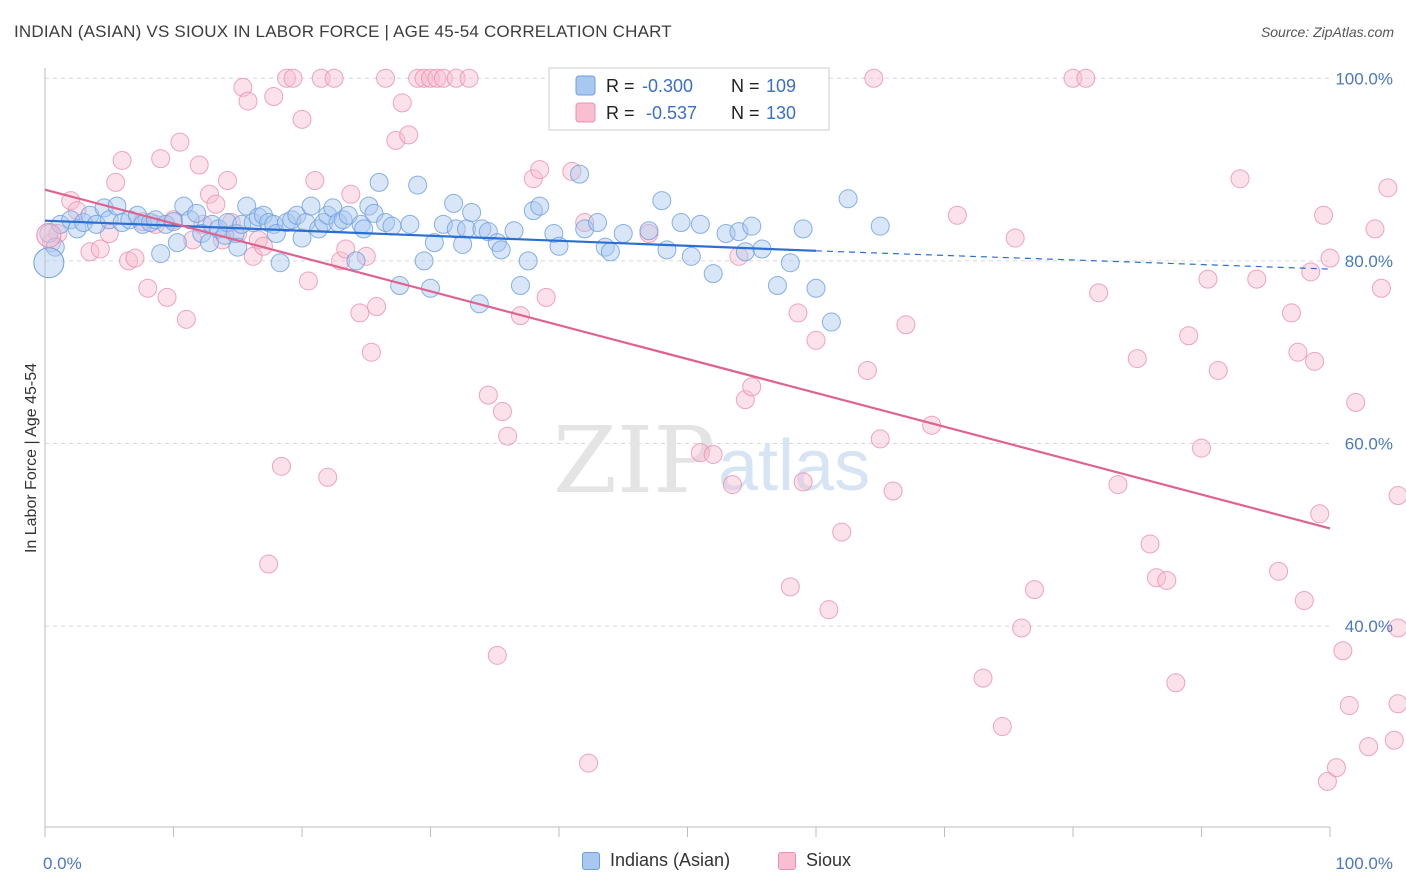 The height and width of the screenshot is (892, 1406). Describe the element at coordinates (656, 860) in the screenshot. I see `bottom-legend-indian: Indians (Asian)` at that location.